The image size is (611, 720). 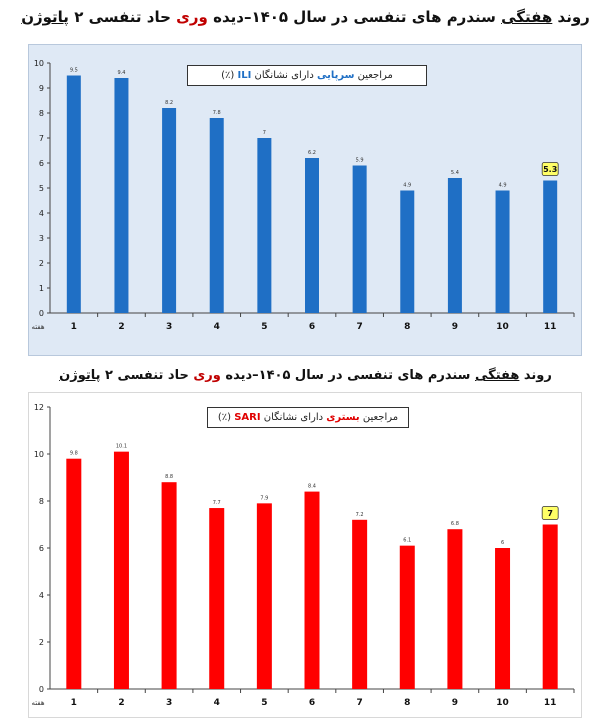 I want to click on data-label: 5.4, so click(x=455, y=173).